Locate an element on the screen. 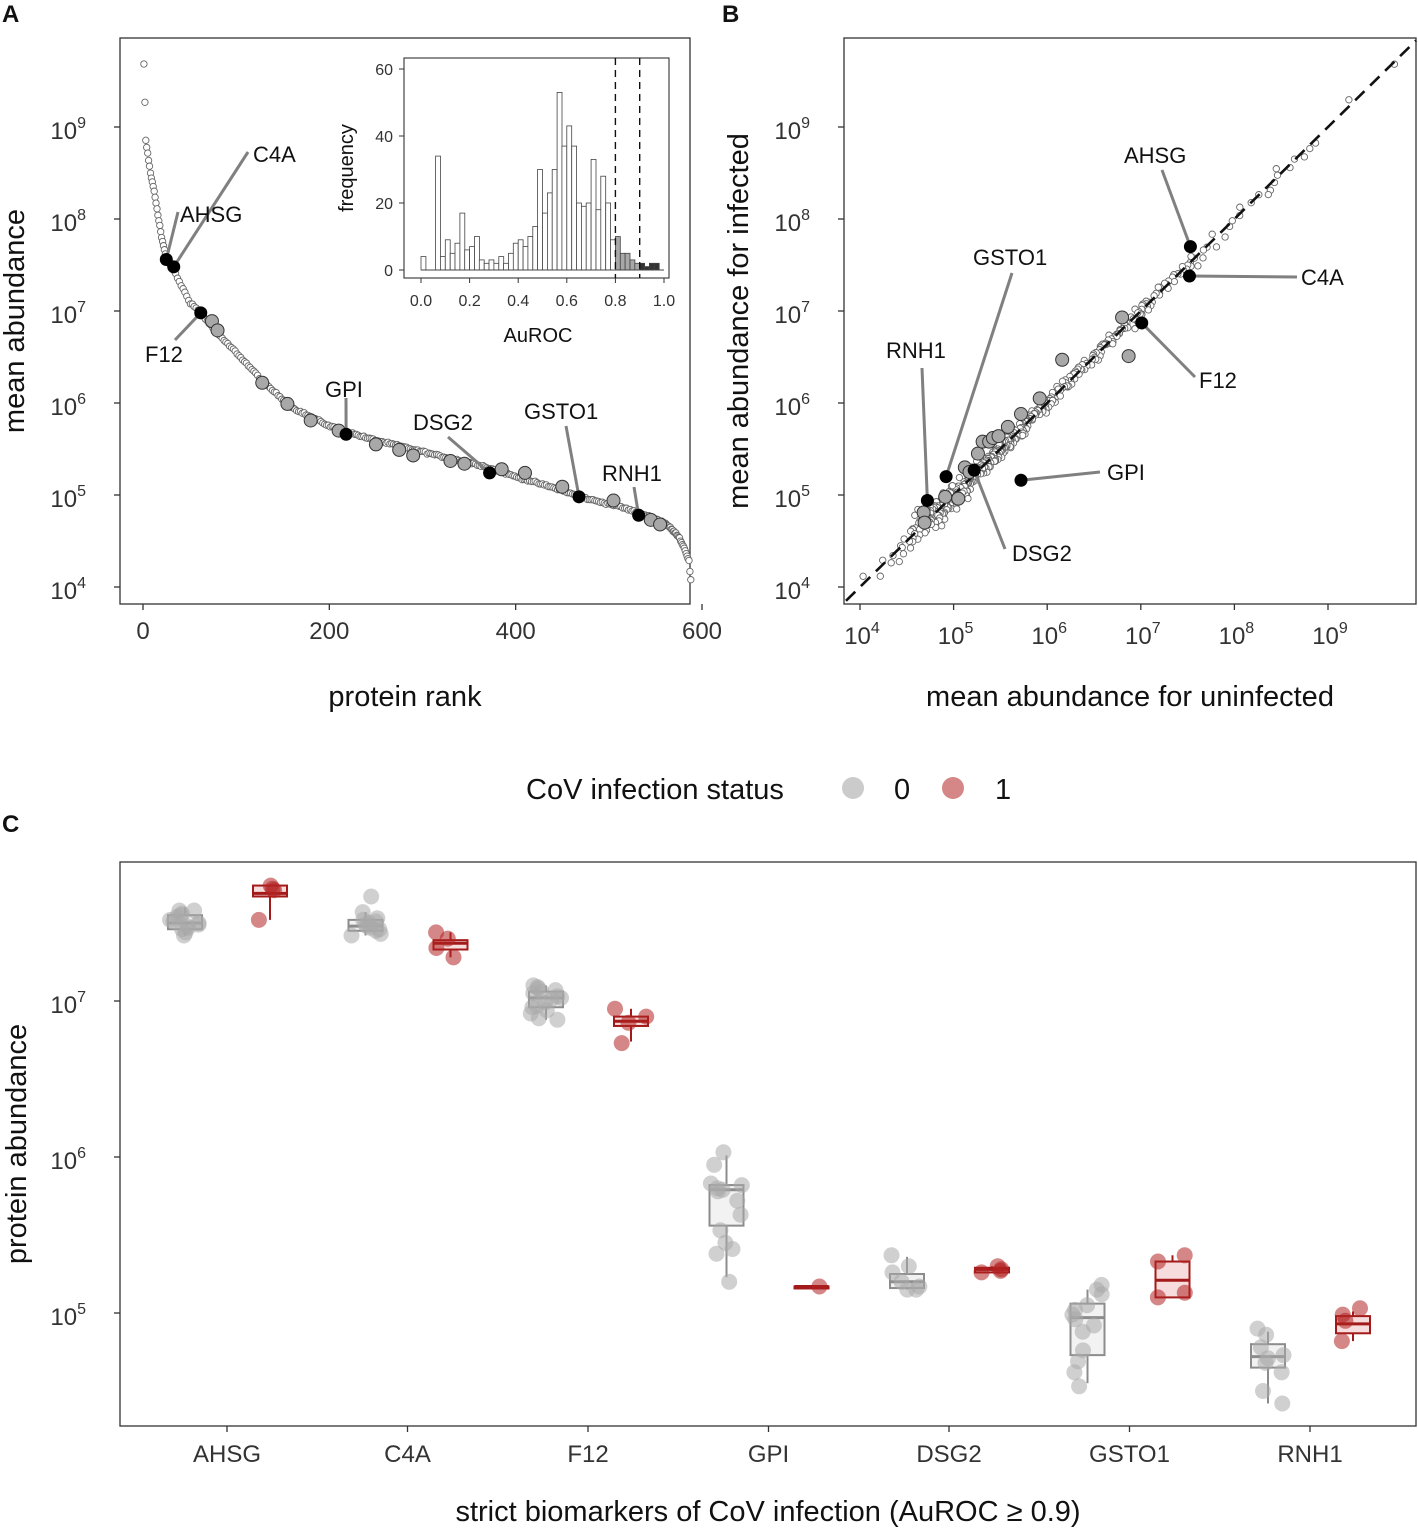 This screenshot has height=1529, width=1418. inset-x-tick-label: 0.4 is located at coordinates (518, 301).